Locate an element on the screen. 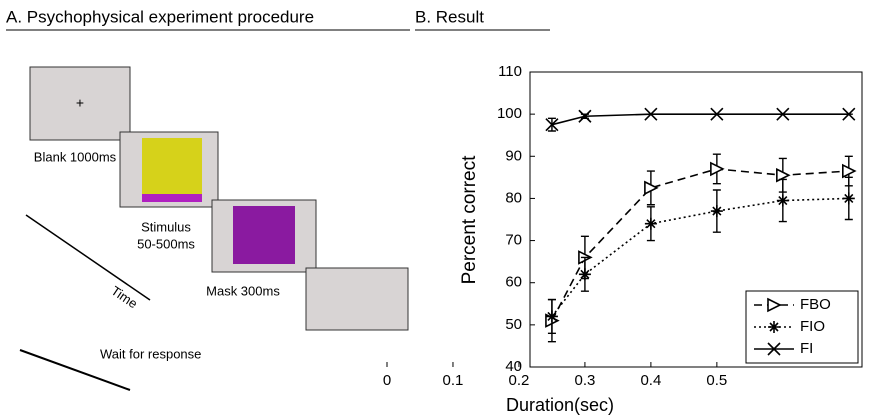 The height and width of the screenshot is (419, 872). legend: FBO FIO FI is located at coordinates (802, 327).